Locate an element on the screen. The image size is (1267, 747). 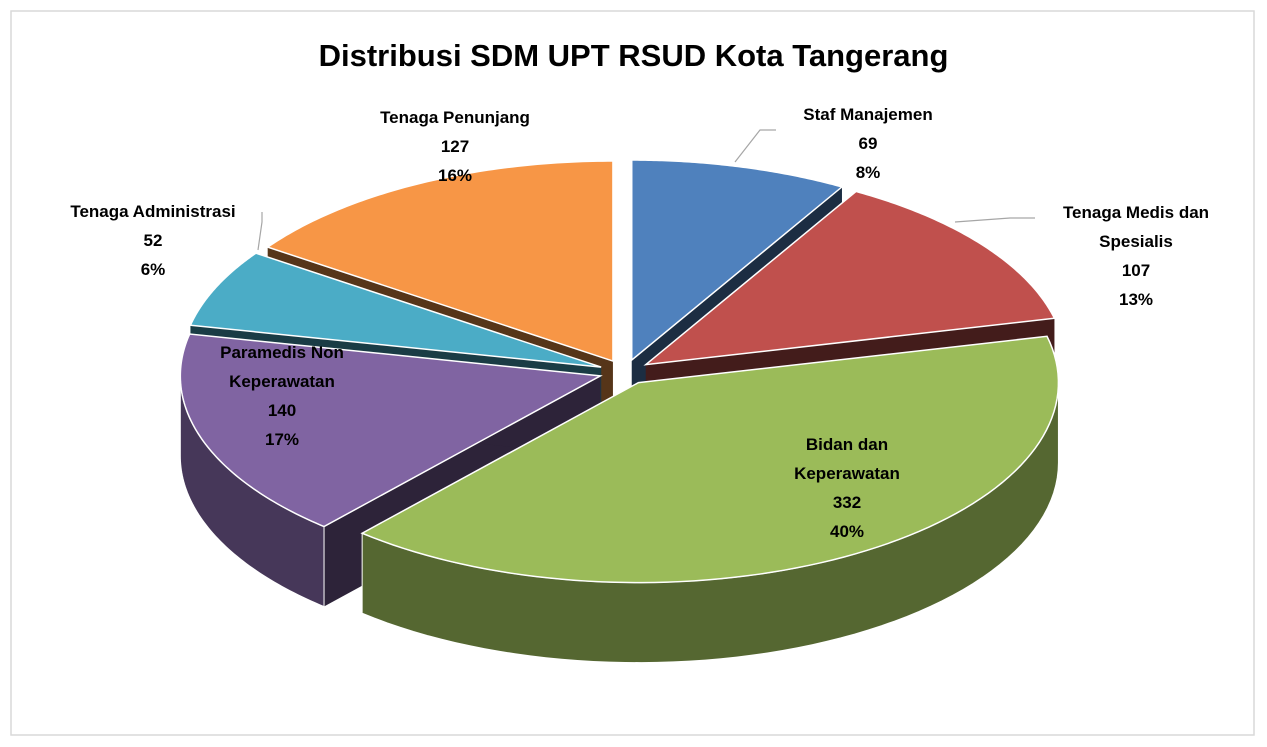
percent-label: 8% is located at coordinates (868, 172).